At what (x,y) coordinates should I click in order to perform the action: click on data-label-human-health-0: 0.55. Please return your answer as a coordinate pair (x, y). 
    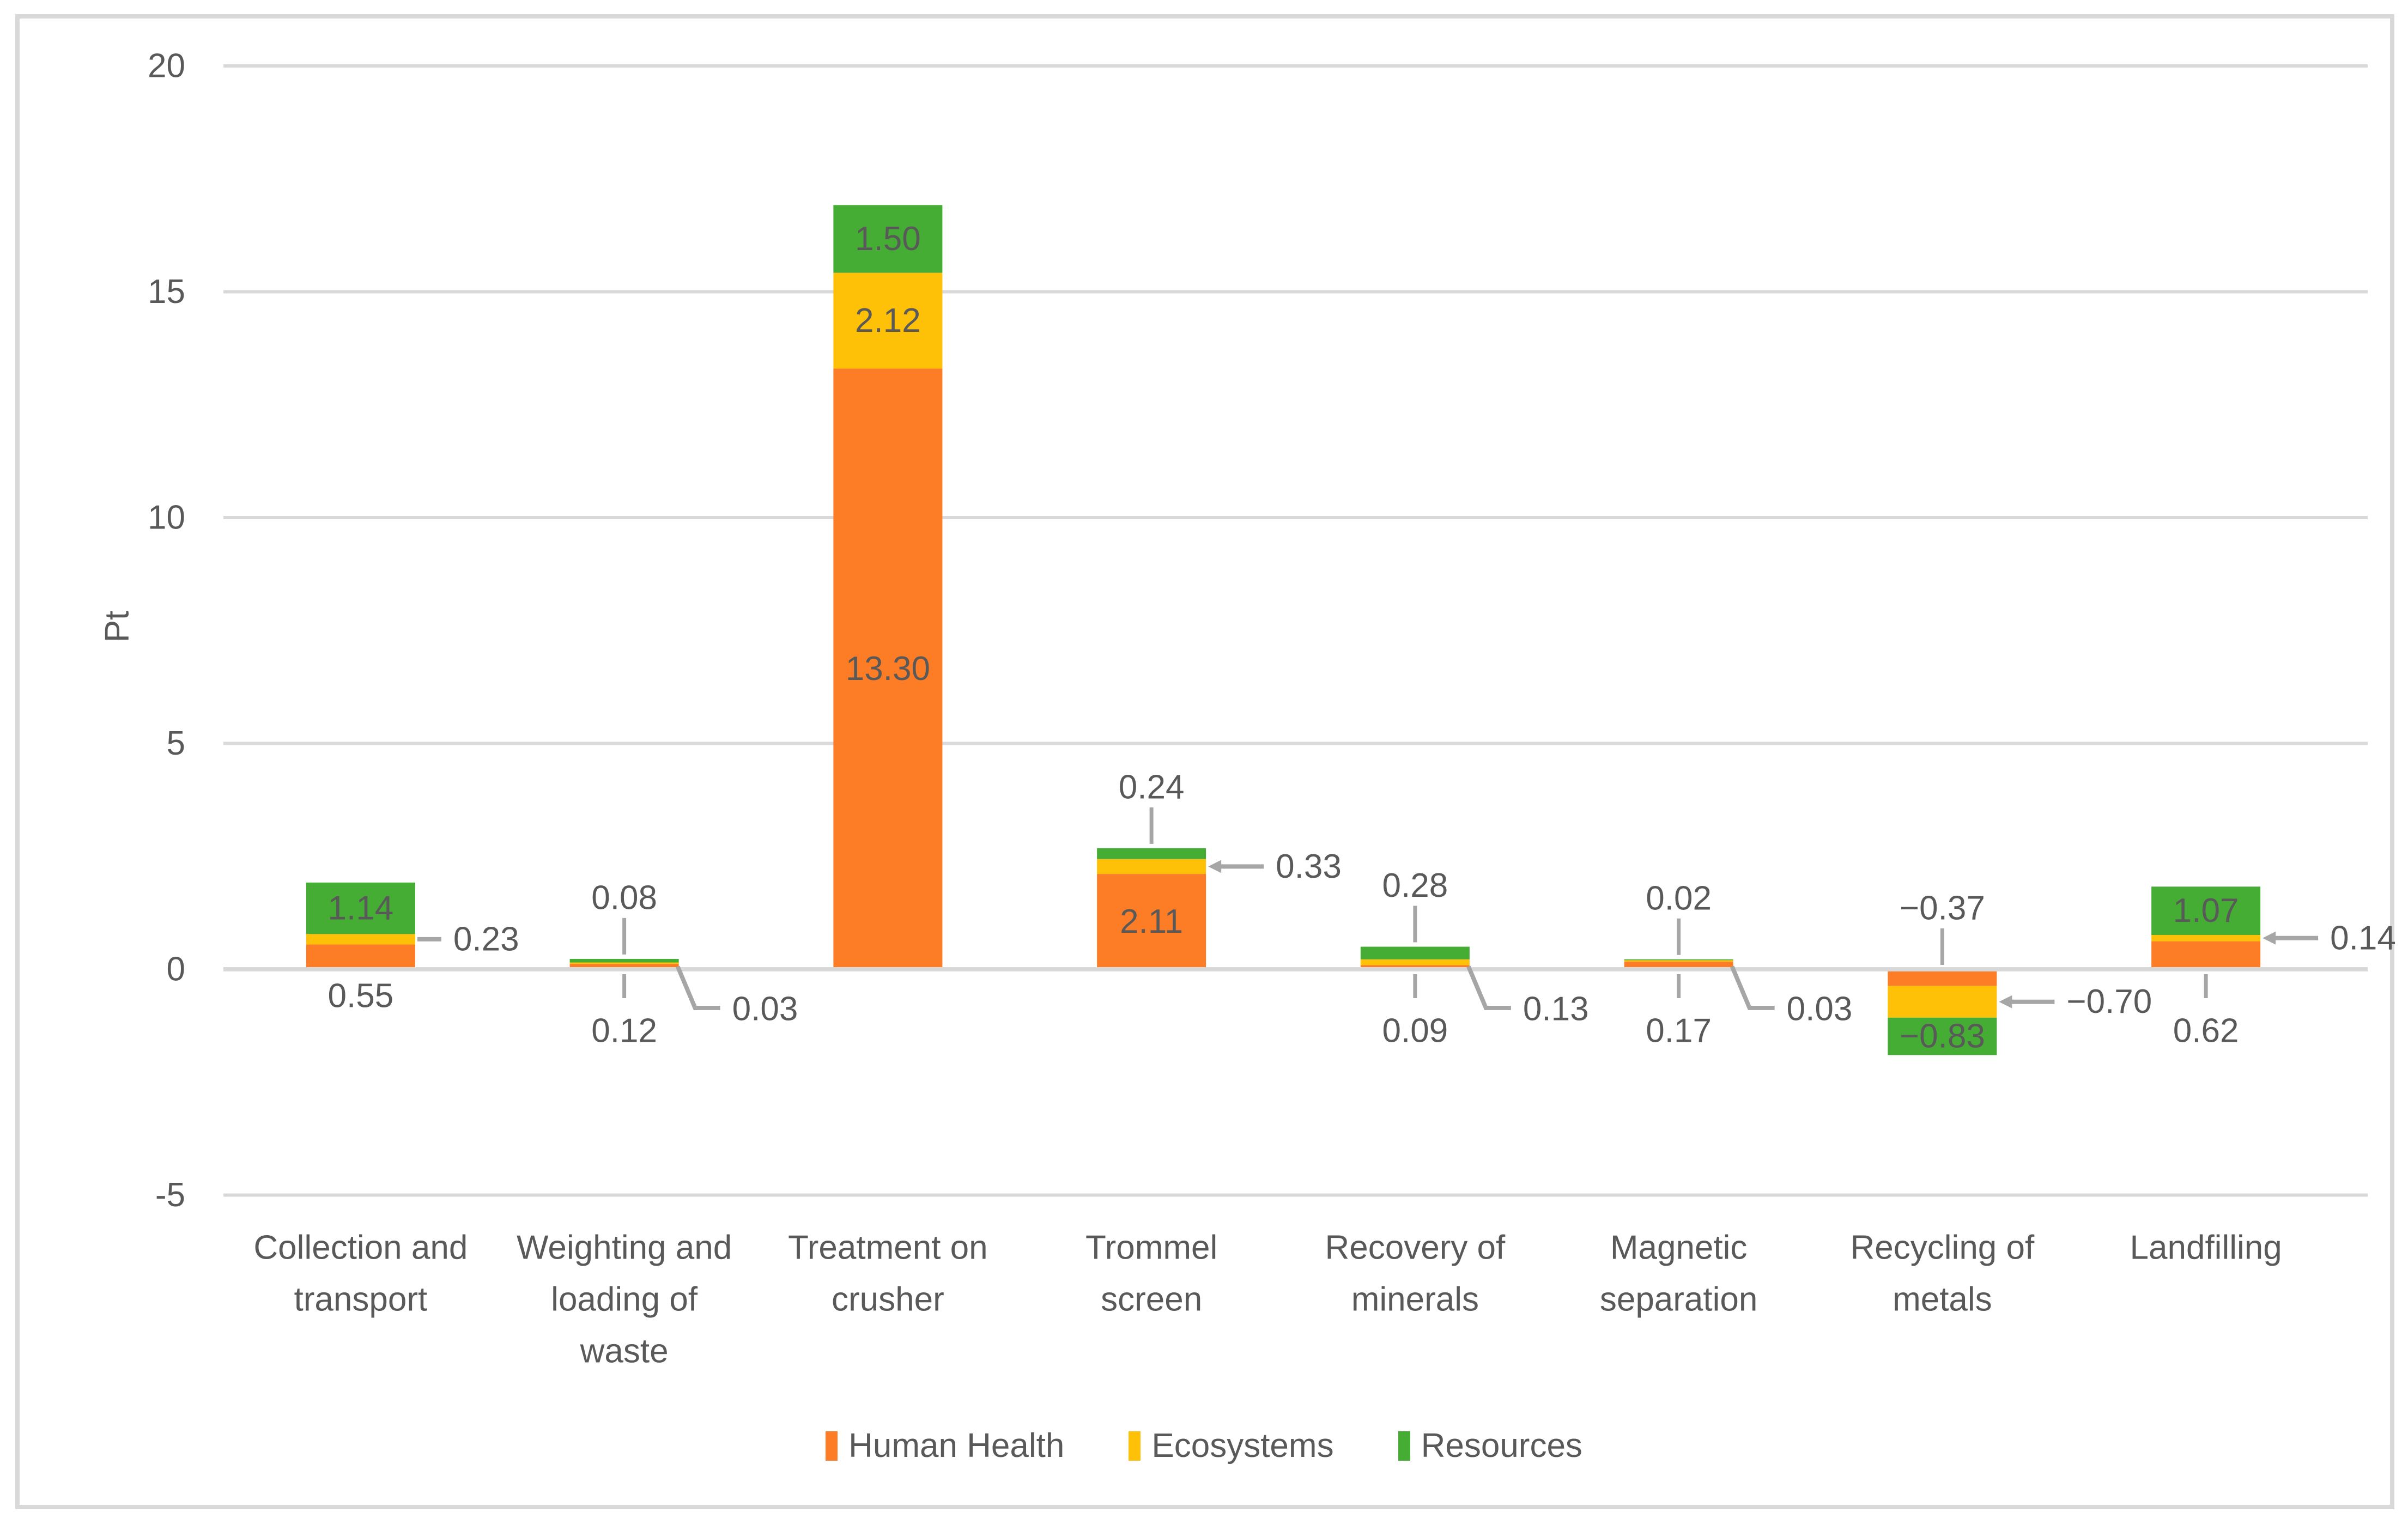
    Looking at the image, I should click on (361, 996).